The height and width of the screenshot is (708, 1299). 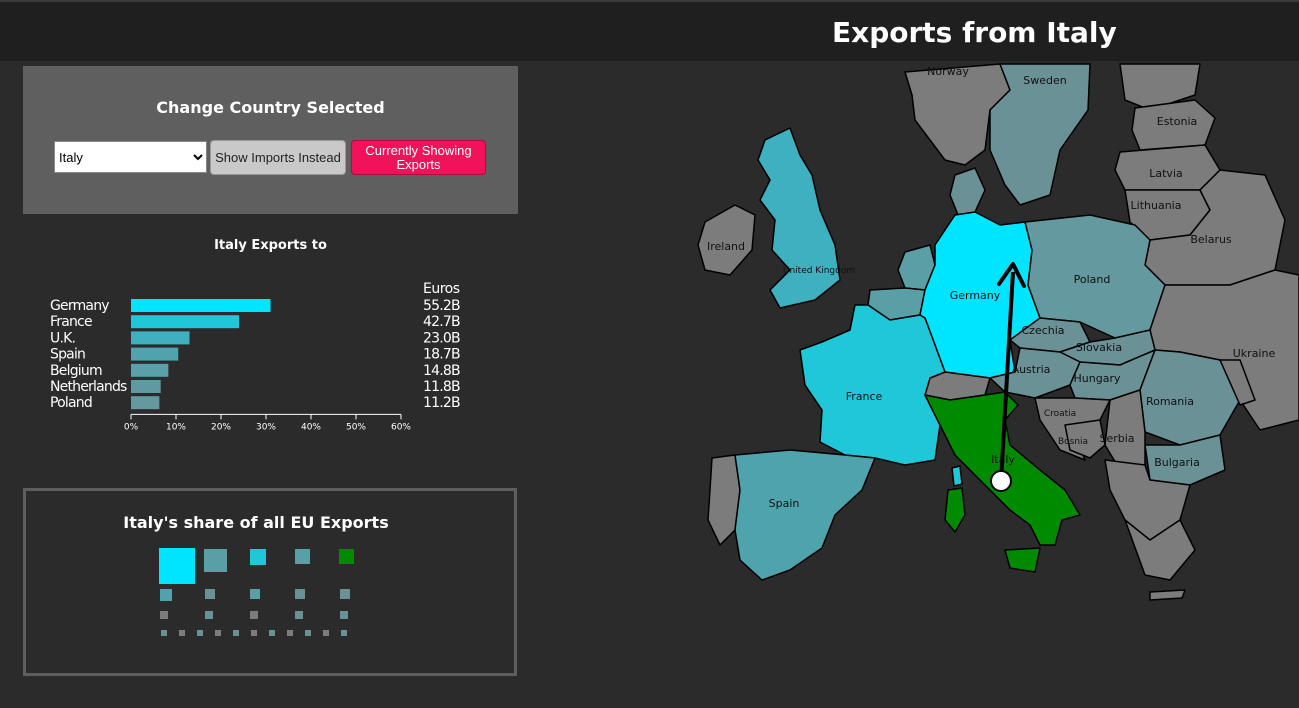 What do you see at coordinates (1092, 279) in the screenshot?
I see `label-poland: Poland` at bounding box center [1092, 279].